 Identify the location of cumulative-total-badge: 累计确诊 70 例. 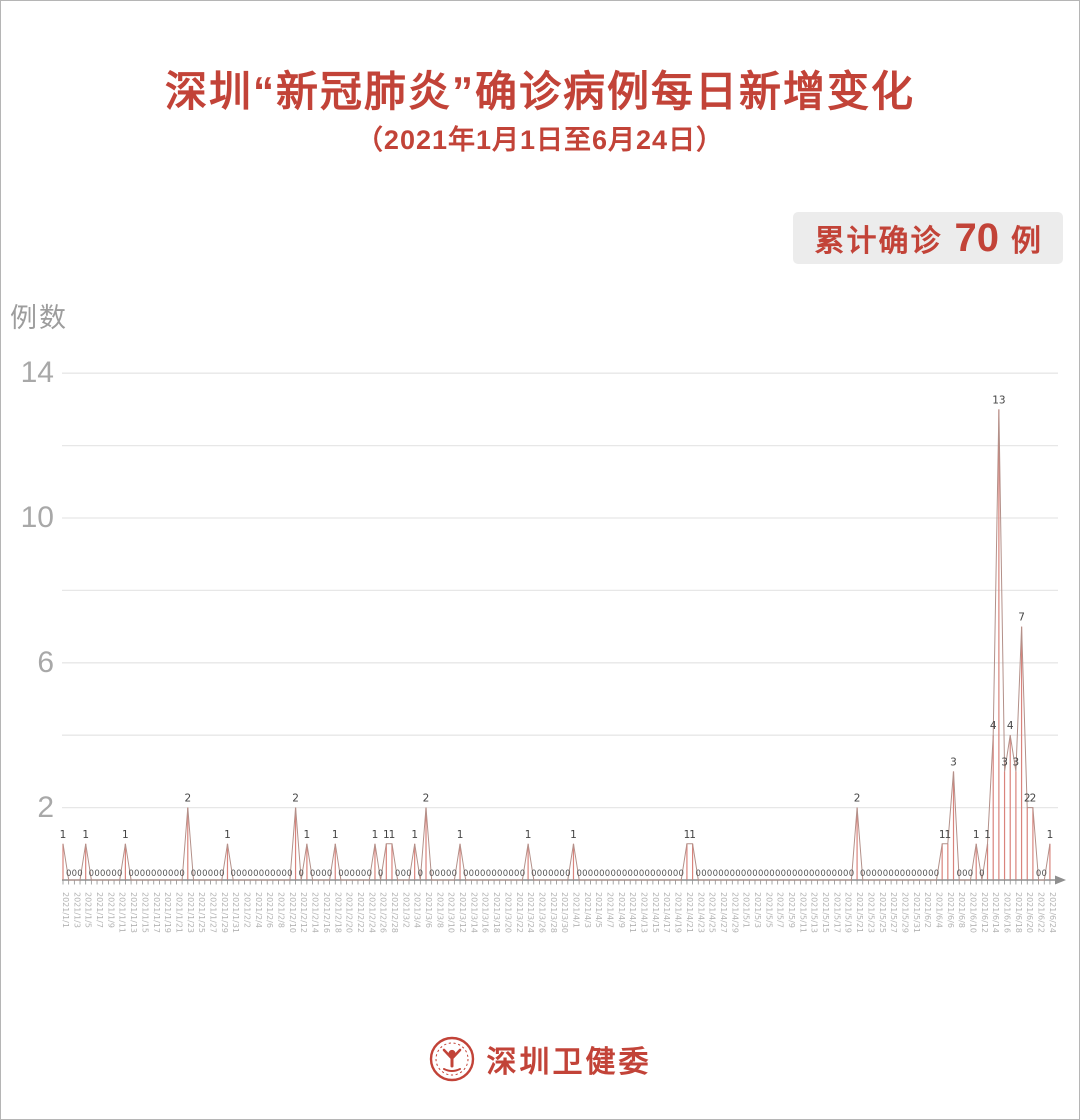
(927, 238).